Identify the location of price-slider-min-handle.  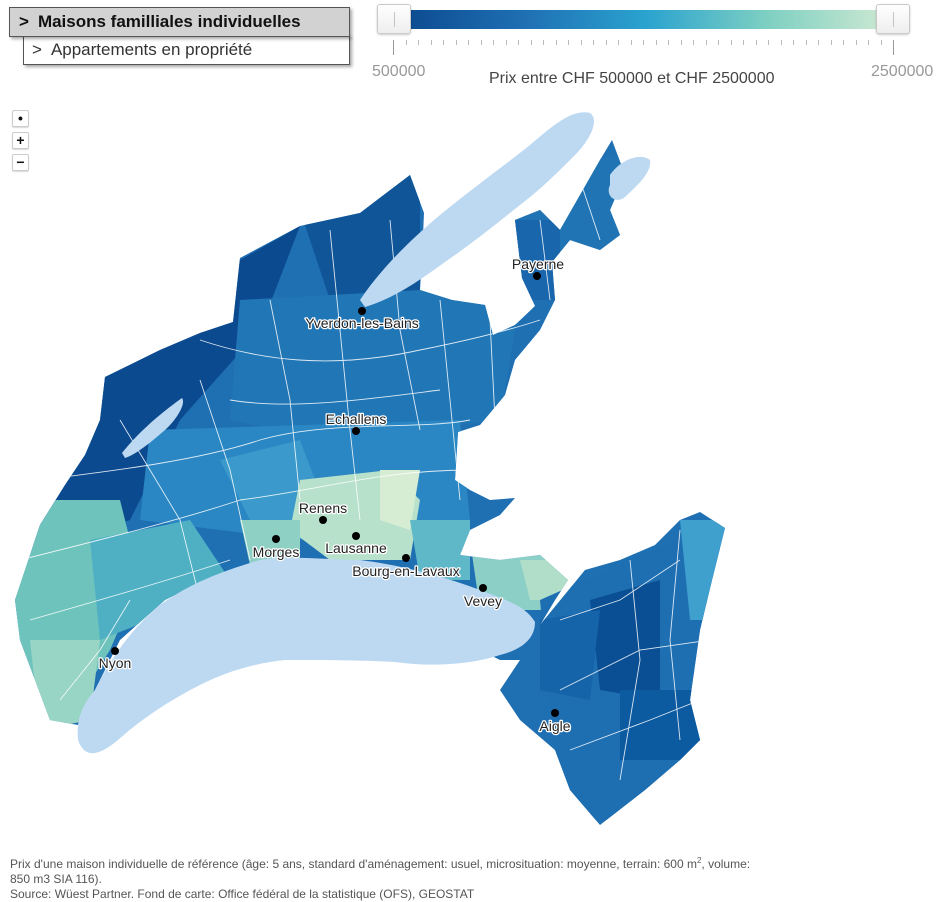
(394, 19).